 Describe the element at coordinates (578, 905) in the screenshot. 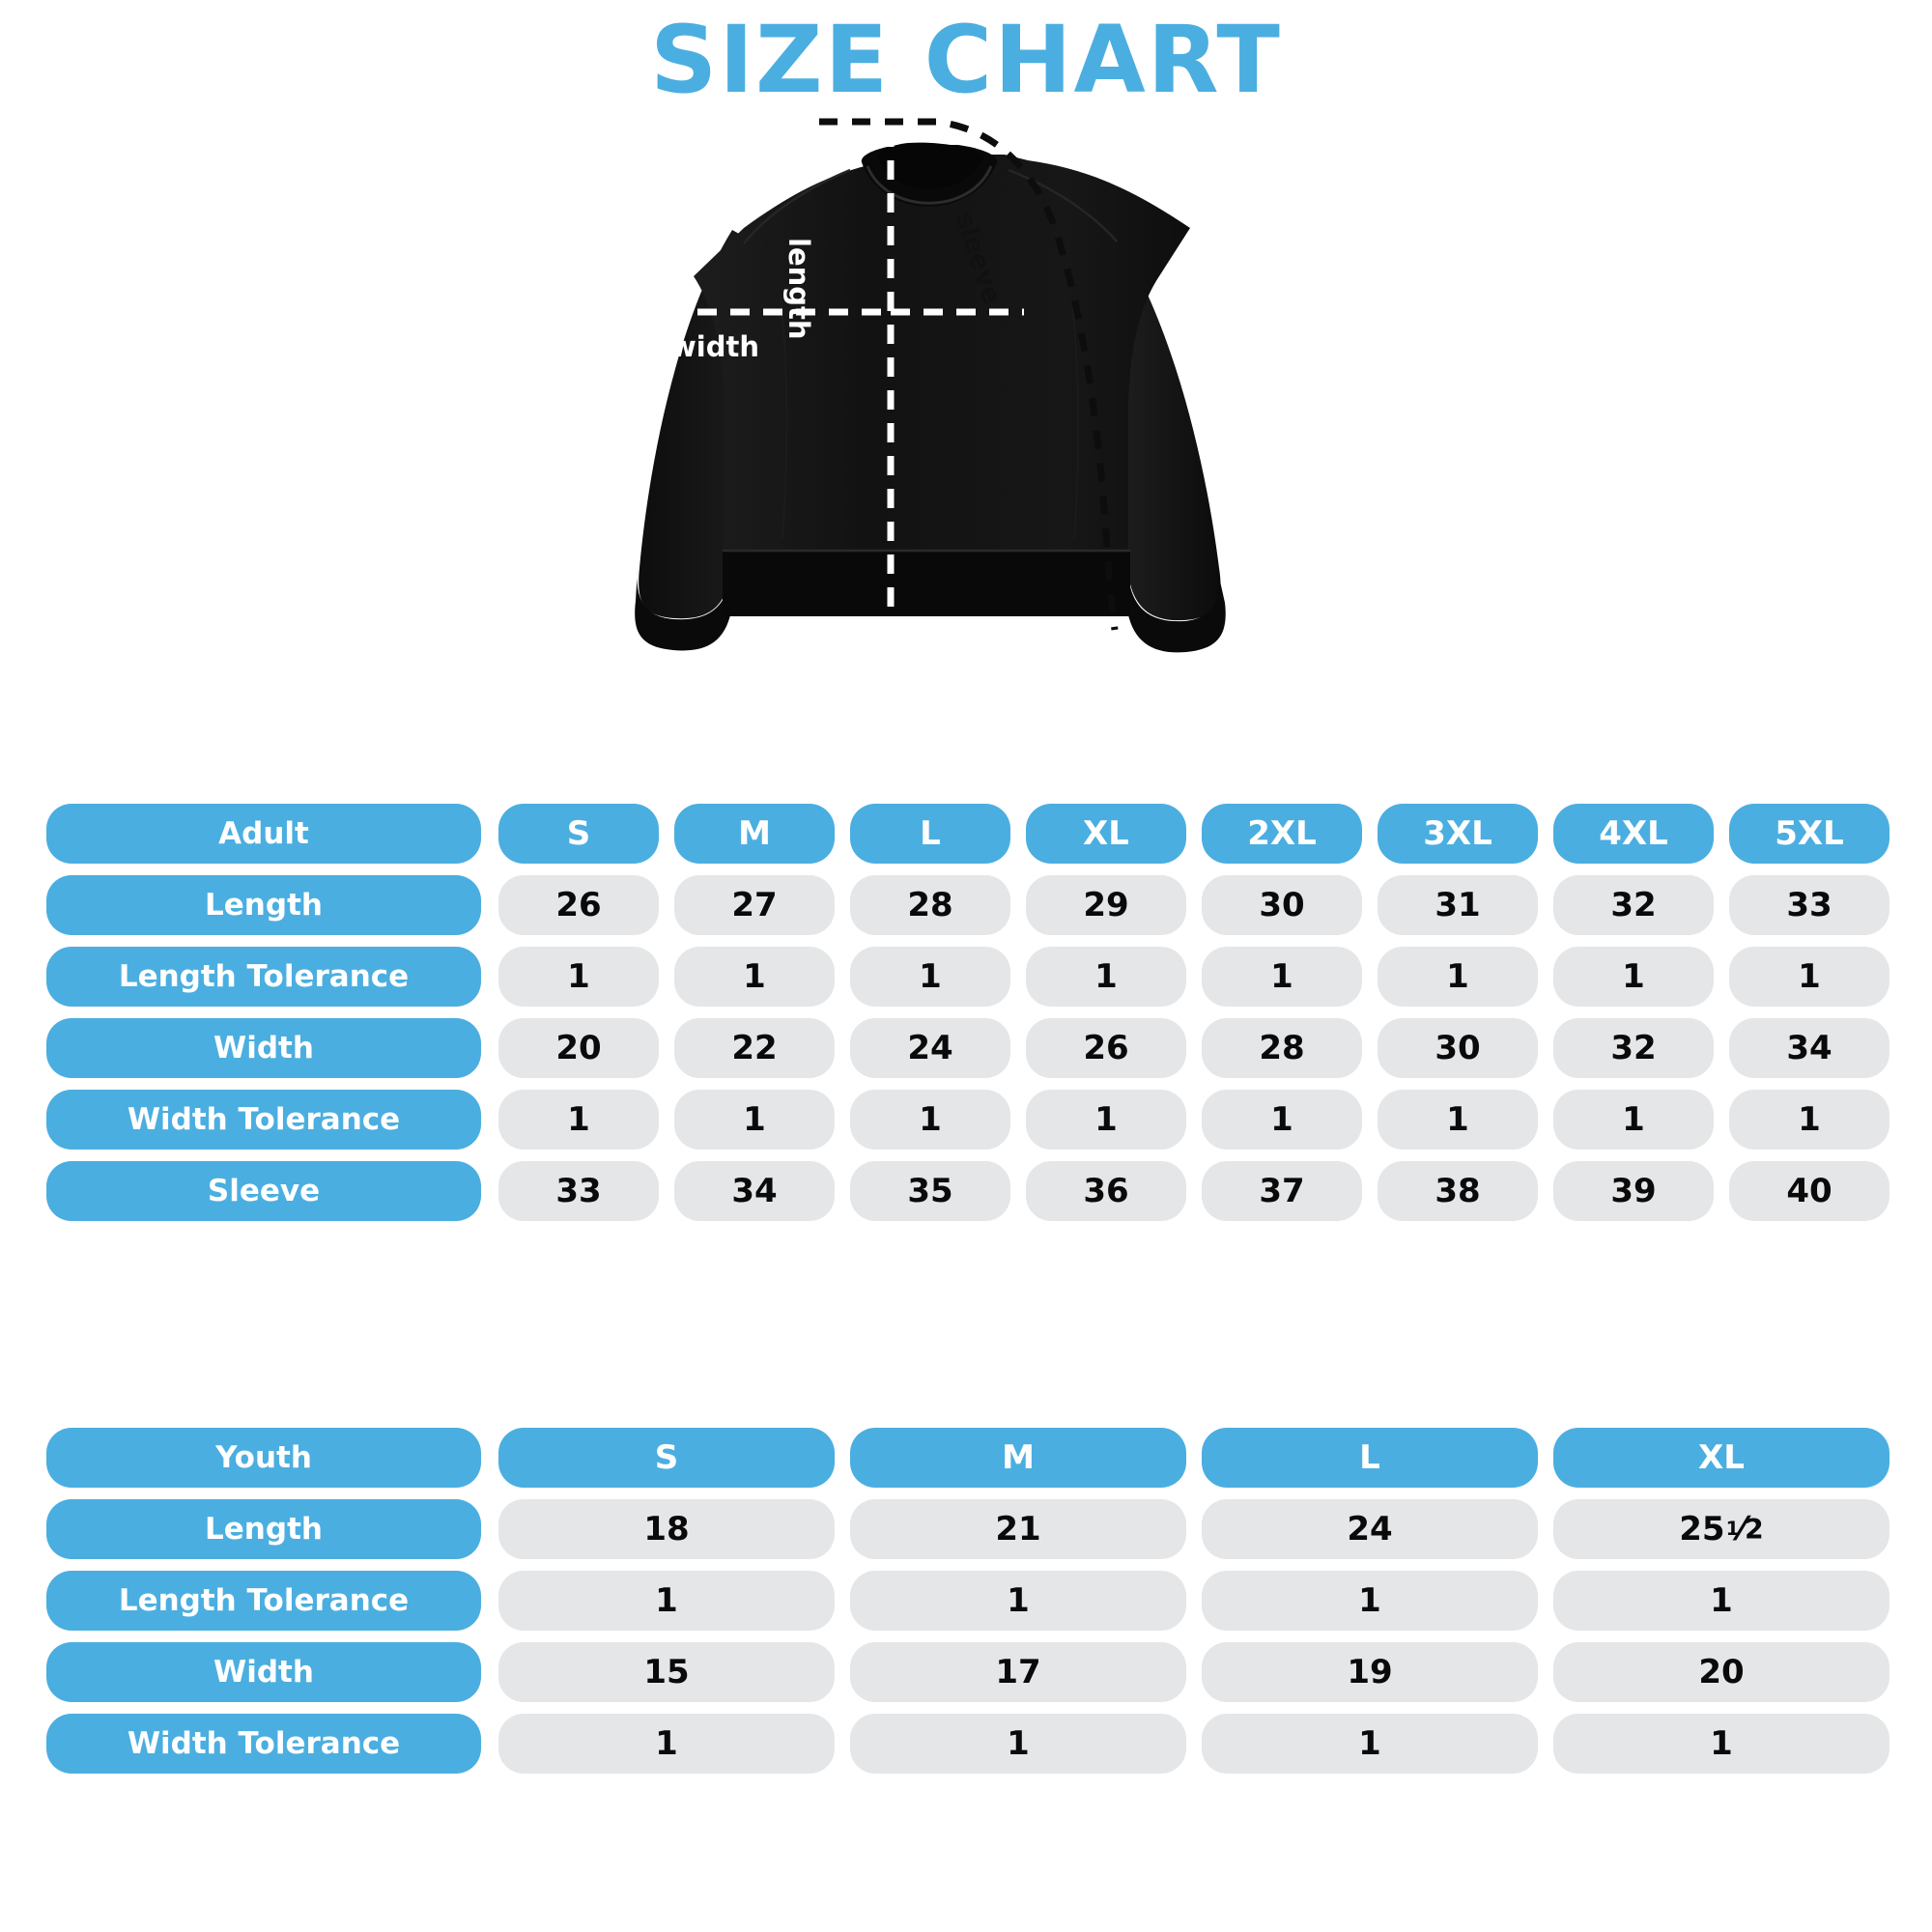

I see `data-cell: 26` at that location.